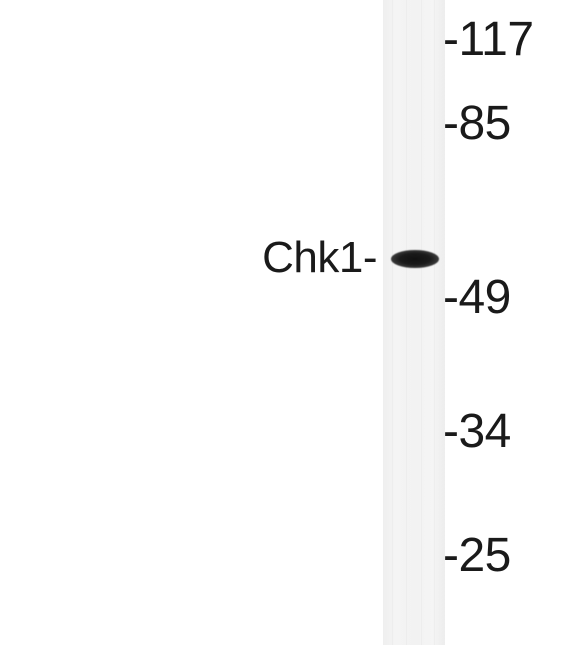  Describe the element at coordinates (477, 297) in the screenshot. I see `marker-label: -49` at that location.